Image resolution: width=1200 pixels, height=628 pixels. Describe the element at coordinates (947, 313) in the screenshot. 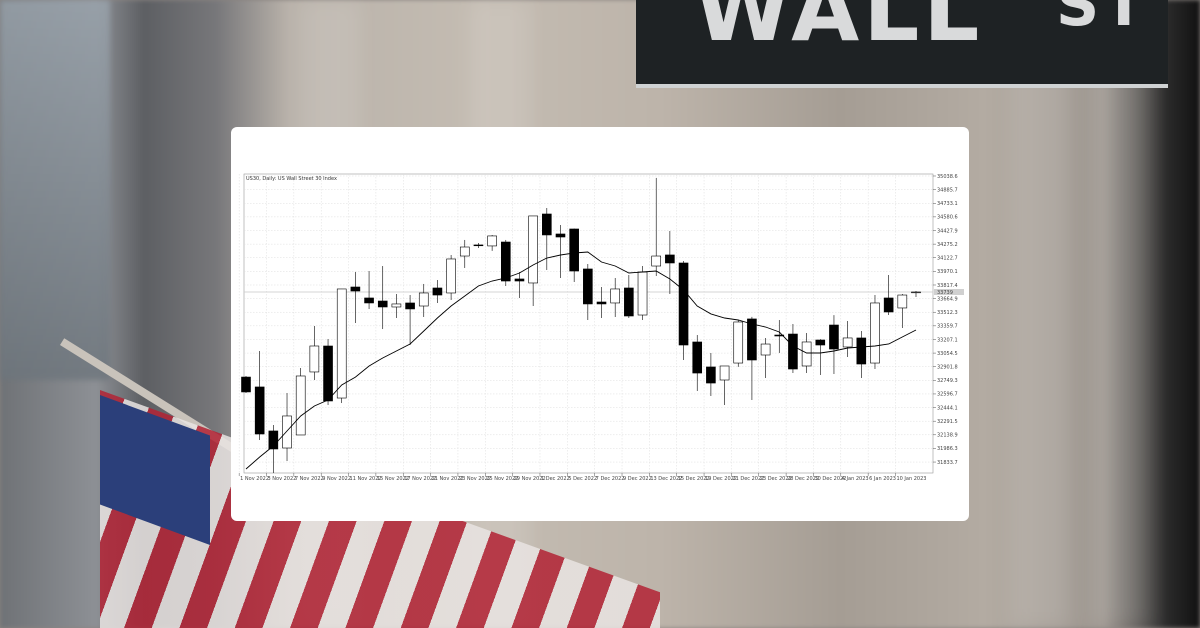

I see `y-tick-label: 33512.3` at that location.